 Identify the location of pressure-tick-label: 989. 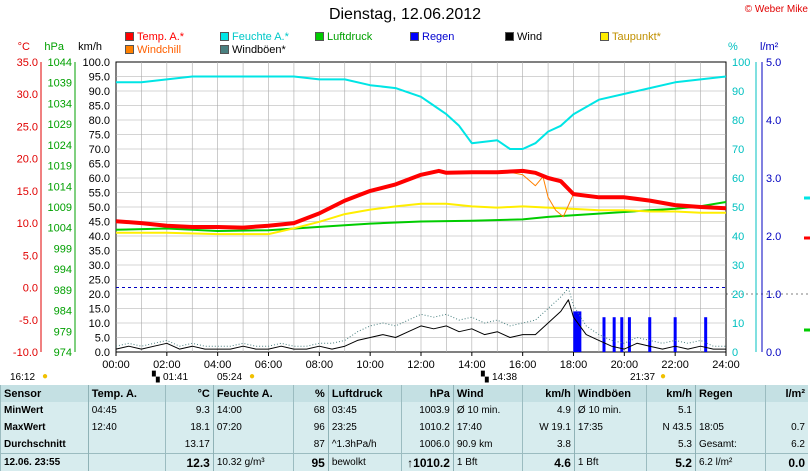
(63, 291).